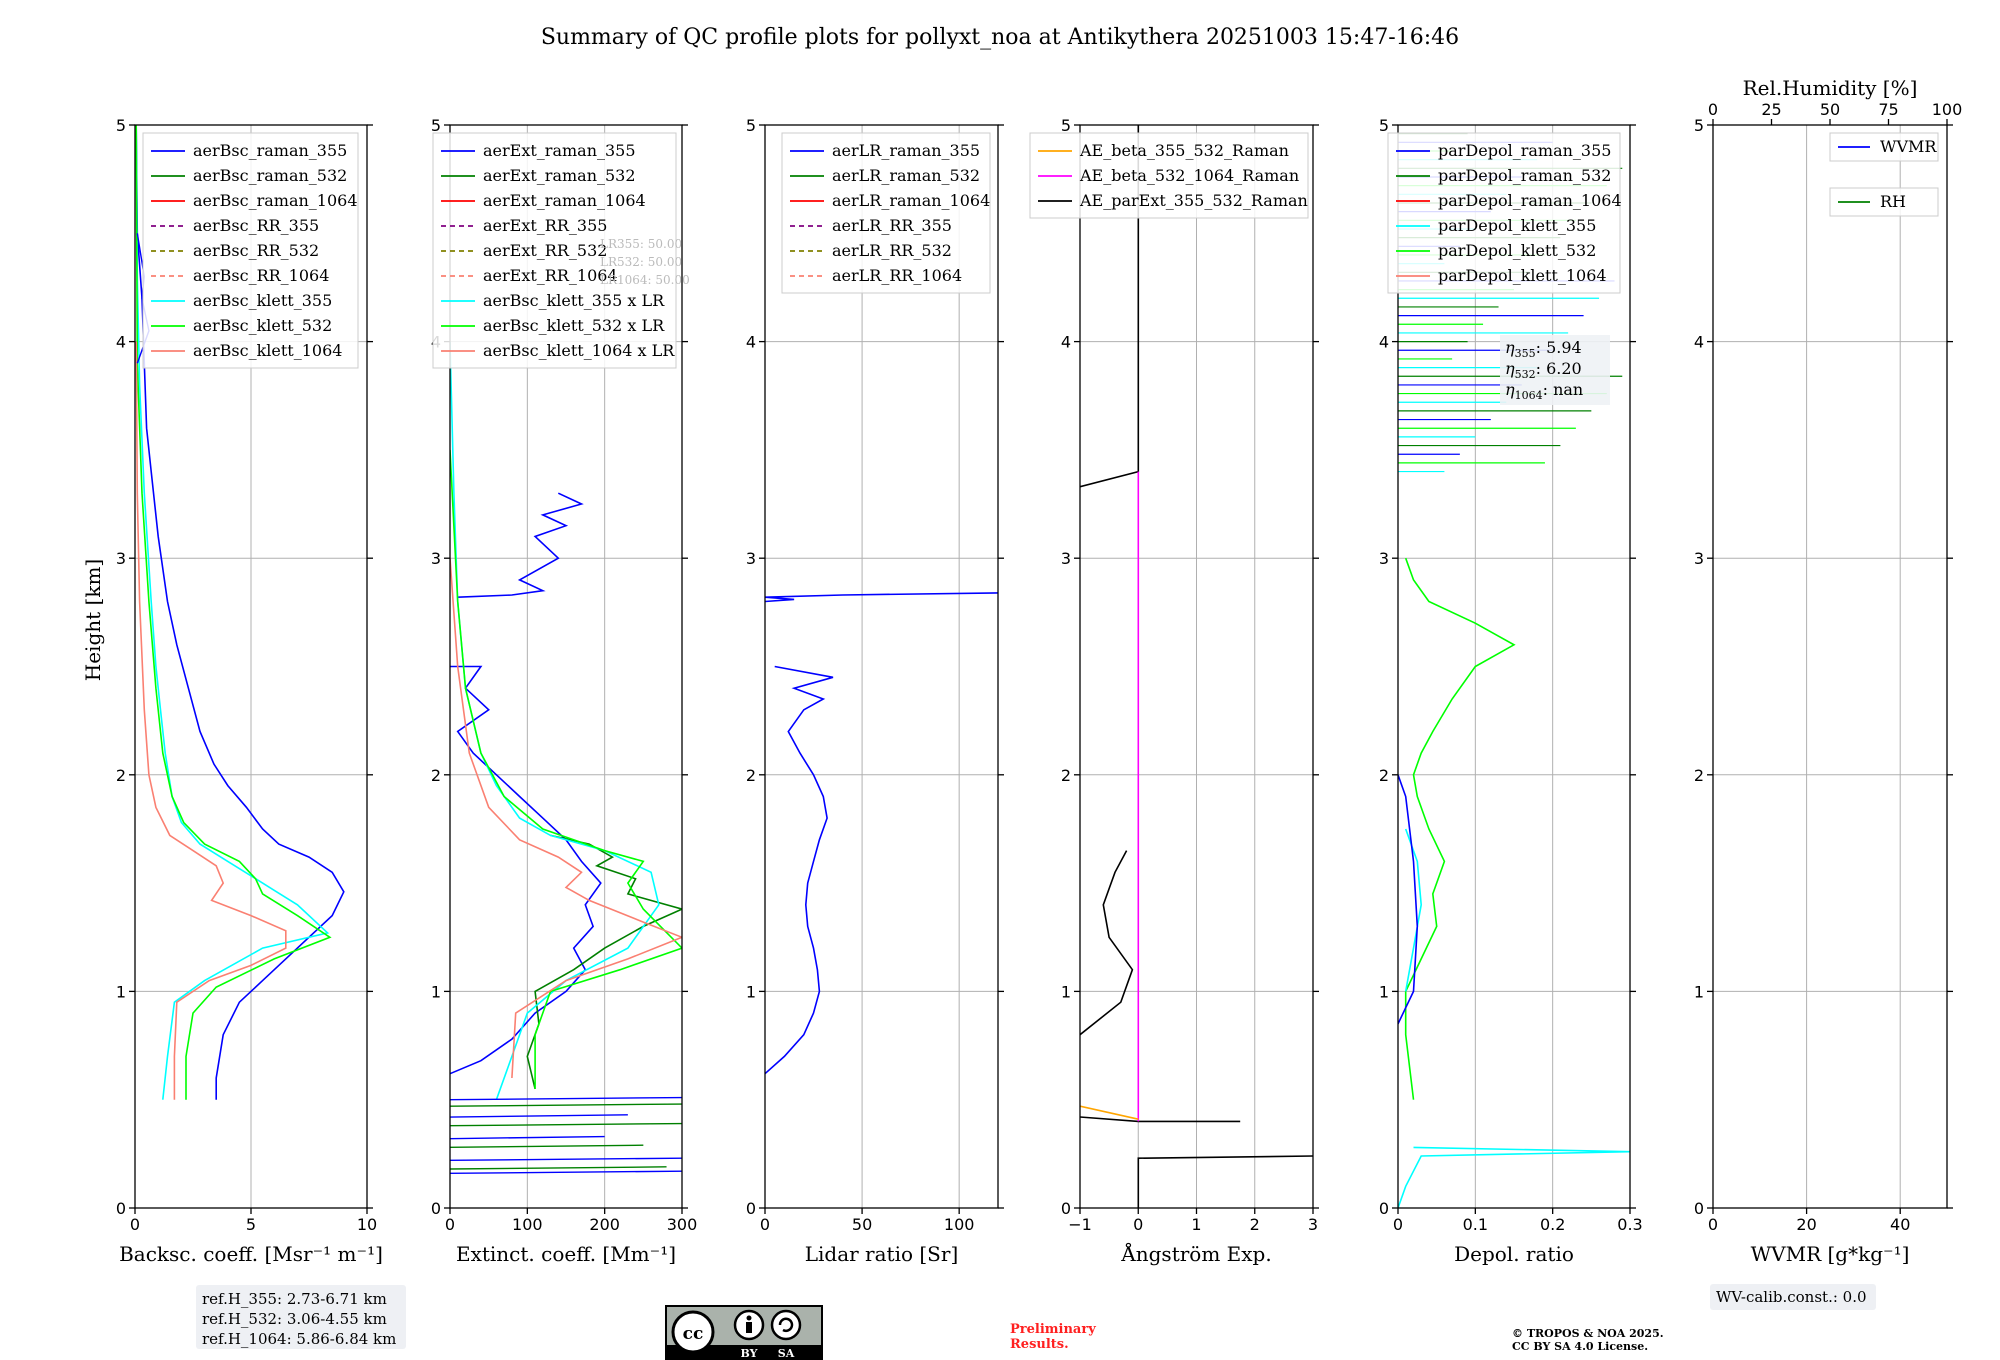  I want to click on lr-annotation: LR1064: 50.00, so click(645, 280).